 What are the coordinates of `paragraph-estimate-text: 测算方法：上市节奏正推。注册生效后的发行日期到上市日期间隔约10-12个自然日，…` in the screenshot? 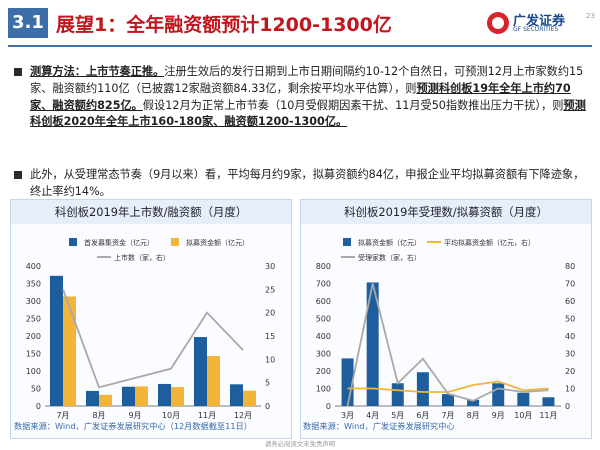 It's located at (308, 97).